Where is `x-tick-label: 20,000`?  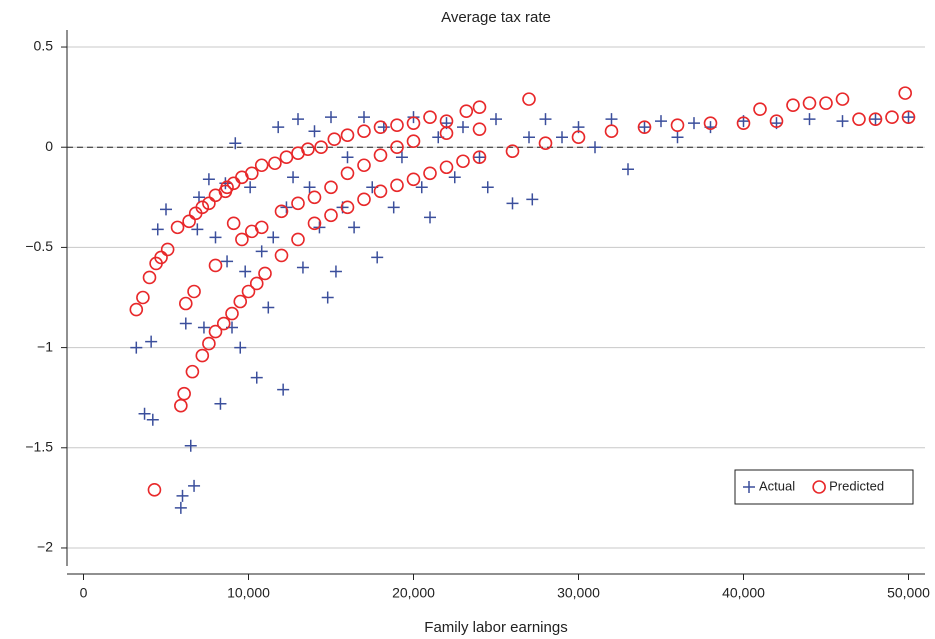
x-tick-label: 20,000 is located at coordinates (413, 593).